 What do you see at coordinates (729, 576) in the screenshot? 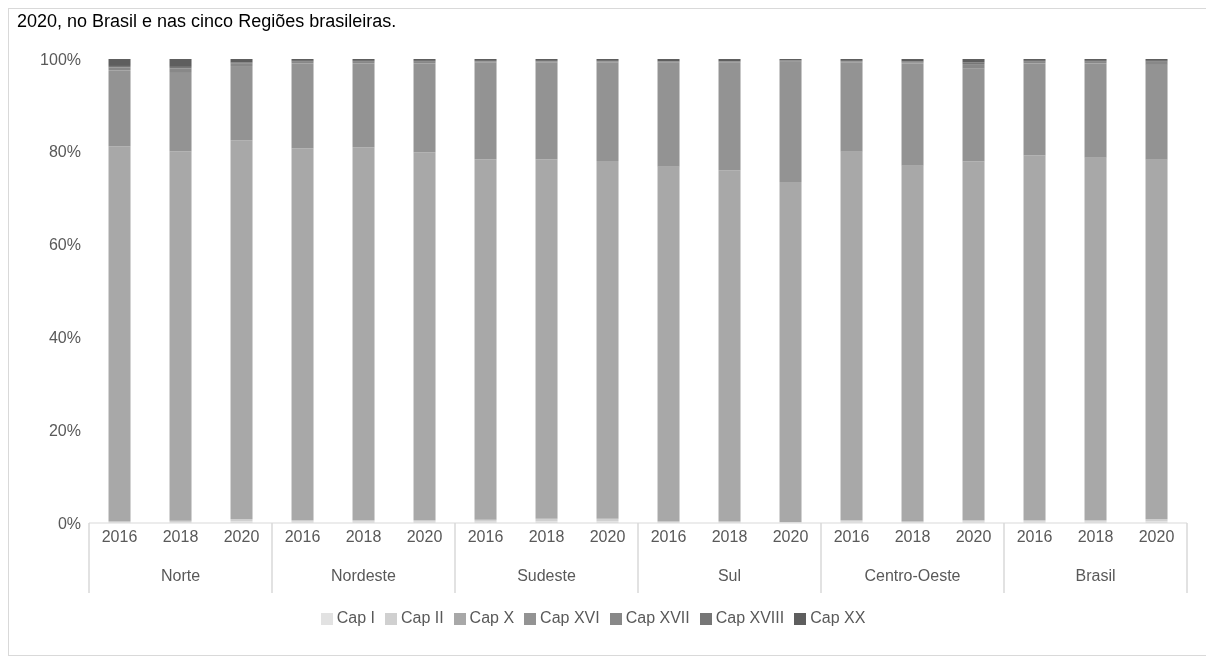
I see `text: Sul` at bounding box center [729, 576].